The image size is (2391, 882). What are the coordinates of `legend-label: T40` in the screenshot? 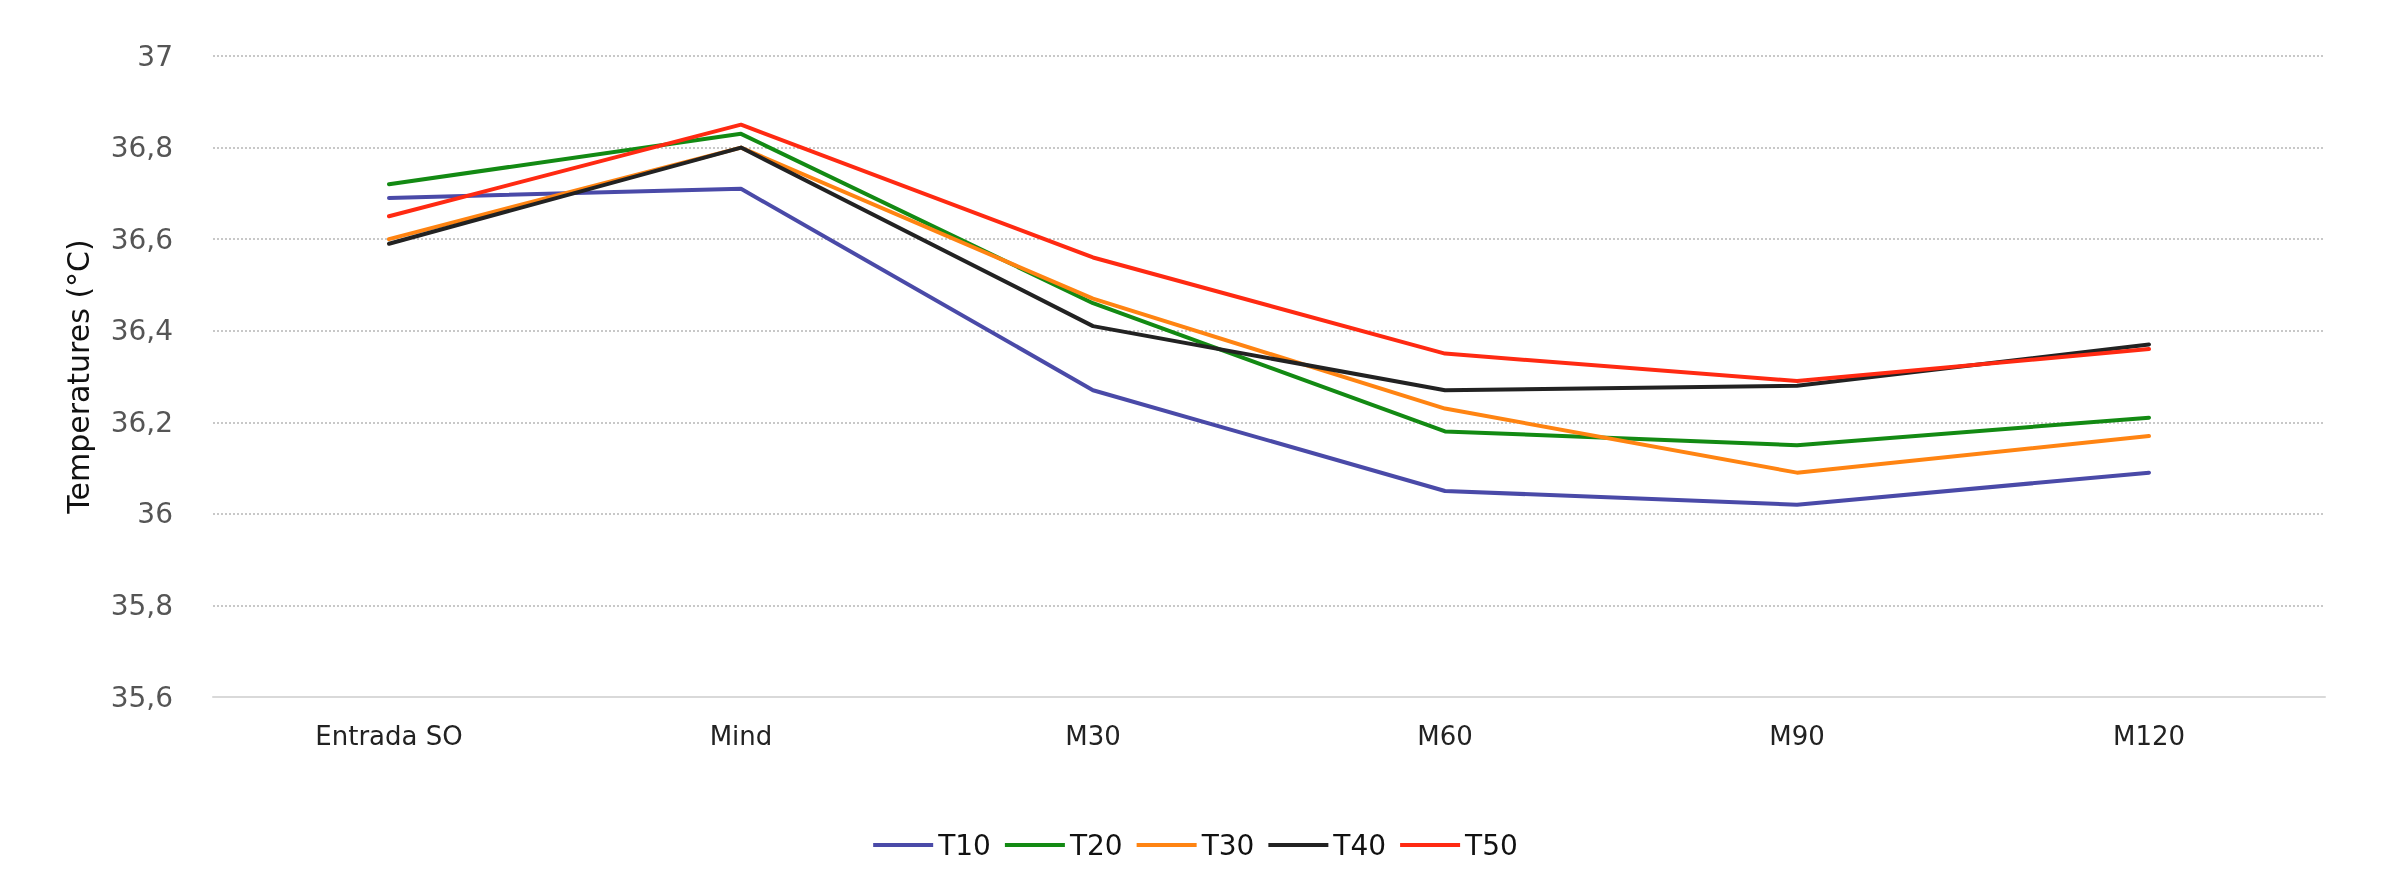 It's located at (1359, 845).